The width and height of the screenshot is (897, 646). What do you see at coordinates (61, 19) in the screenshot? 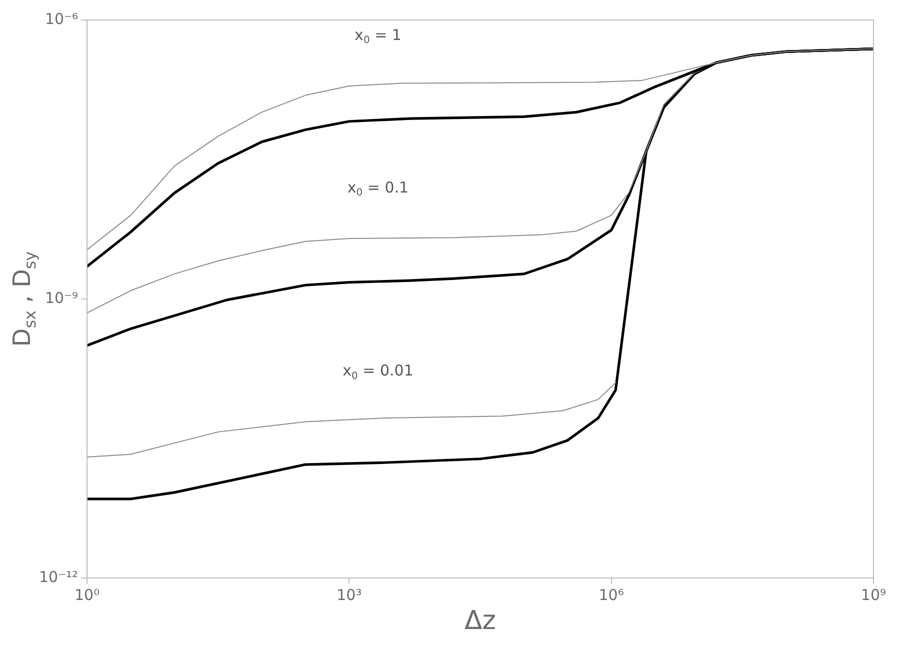
I see `y-tick-label: 10⁻⁶` at bounding box center [61, 19].